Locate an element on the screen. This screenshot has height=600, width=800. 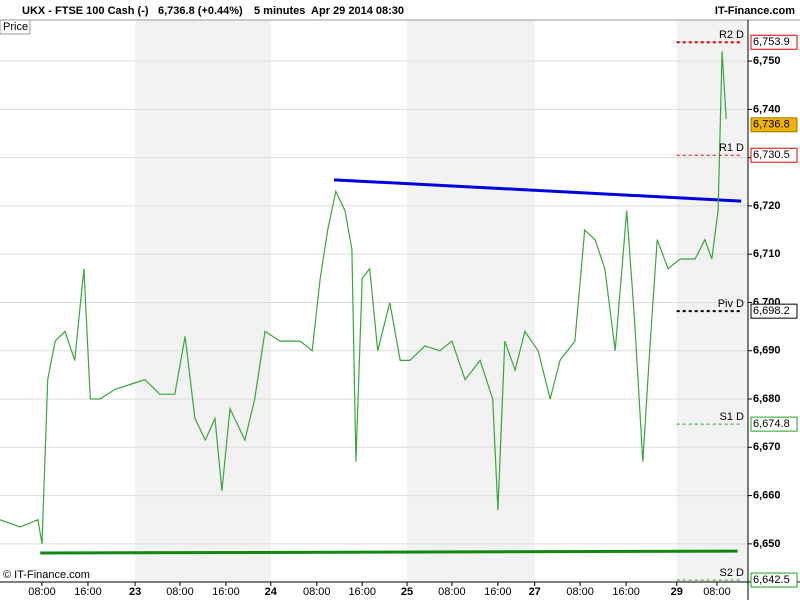
level-name: R2 D is located at coordinates (731, 35).